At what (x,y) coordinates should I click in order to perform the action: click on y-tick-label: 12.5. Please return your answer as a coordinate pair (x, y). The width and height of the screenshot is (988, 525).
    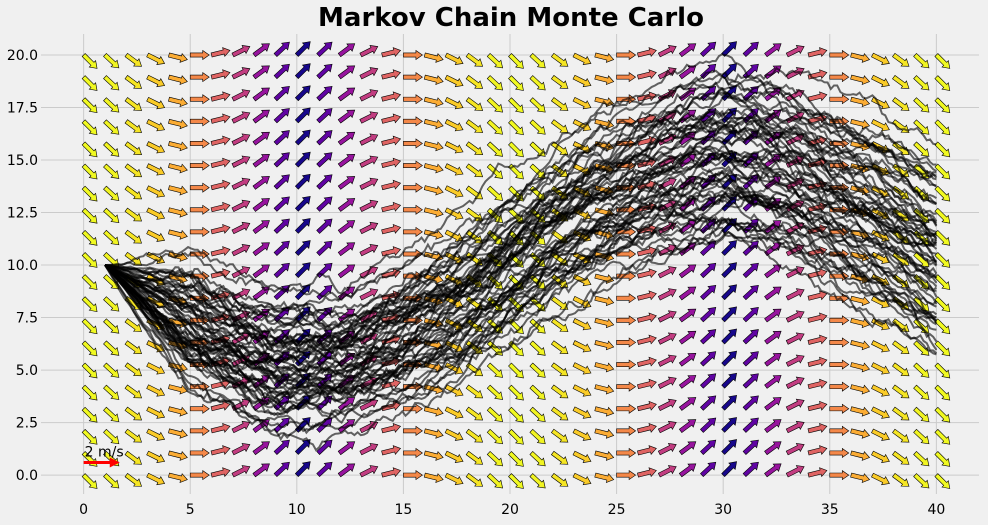
    Looking at the image, I should click on (22, 214).